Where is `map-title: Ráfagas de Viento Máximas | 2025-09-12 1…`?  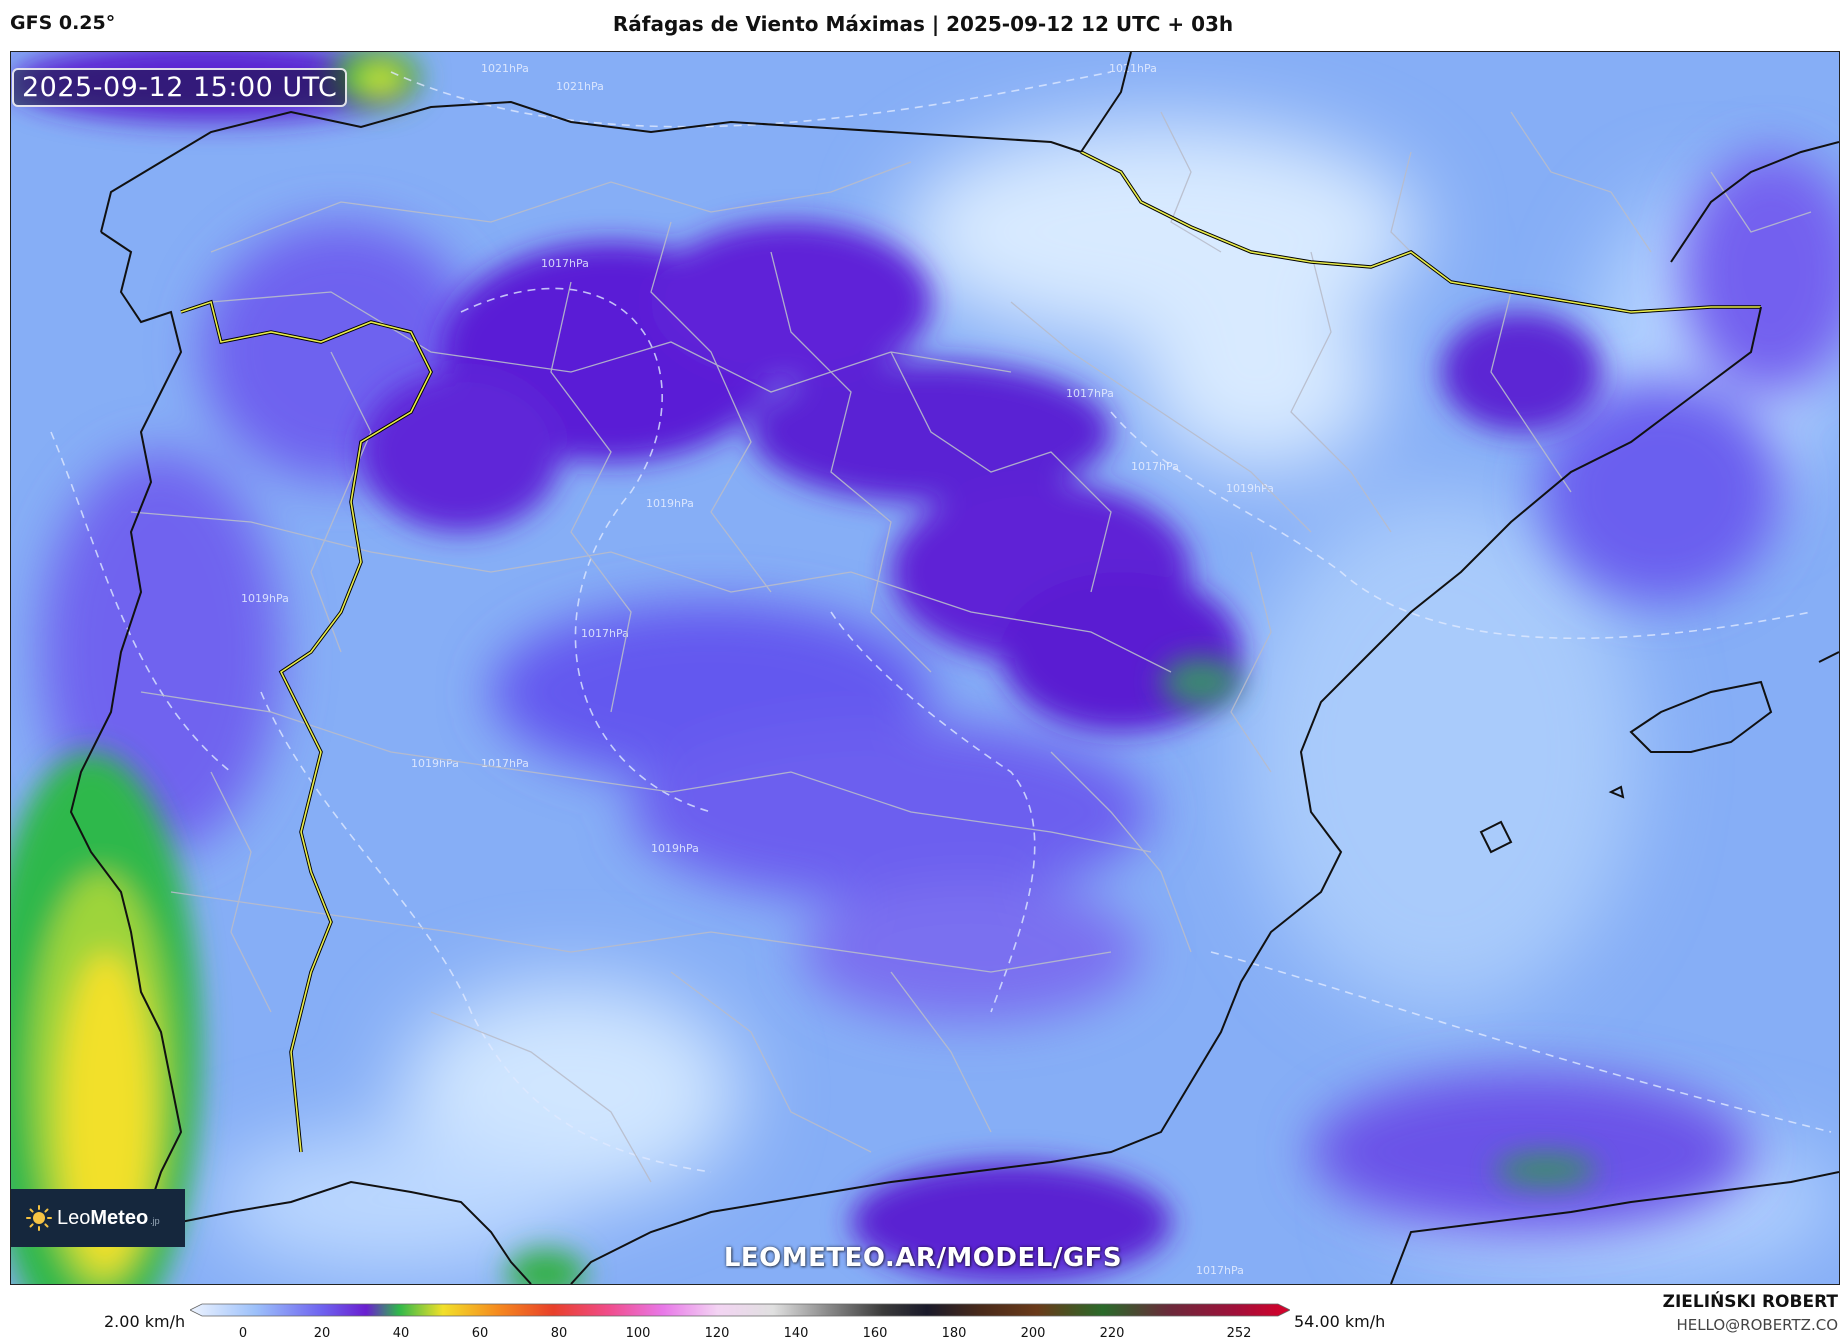
map-title: Ráfagas de Viento Máximas | 2025-09-12 1… is located at coordinates (923, 24).